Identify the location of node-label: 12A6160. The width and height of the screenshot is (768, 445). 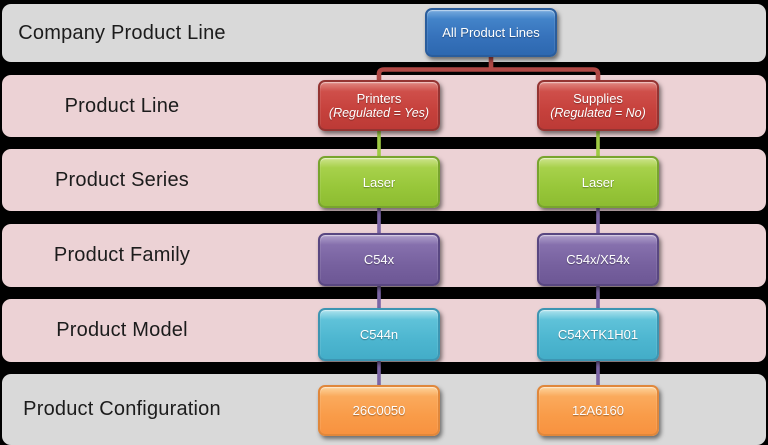
(598, 410).